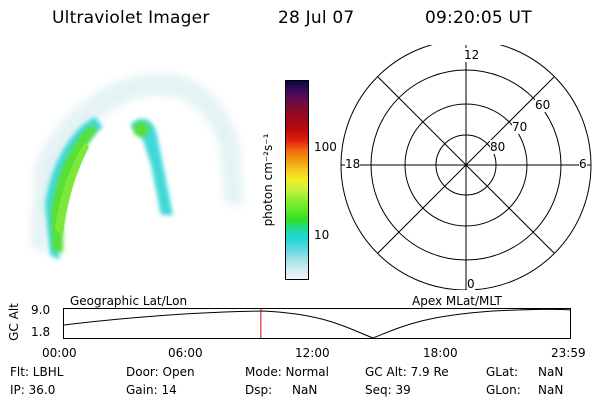 The image size is (600, 400). Describe the element at coordinates (72, 189) in the screenshot. I see `auroral-arc-core` at that location.